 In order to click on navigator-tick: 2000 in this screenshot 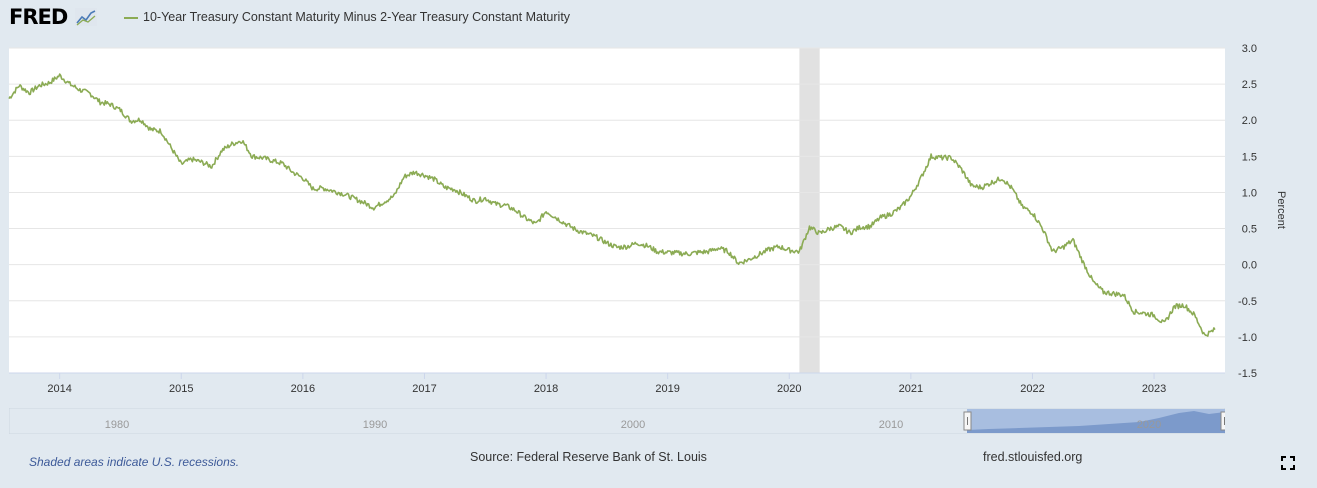, I will do `click(633, 425)`.